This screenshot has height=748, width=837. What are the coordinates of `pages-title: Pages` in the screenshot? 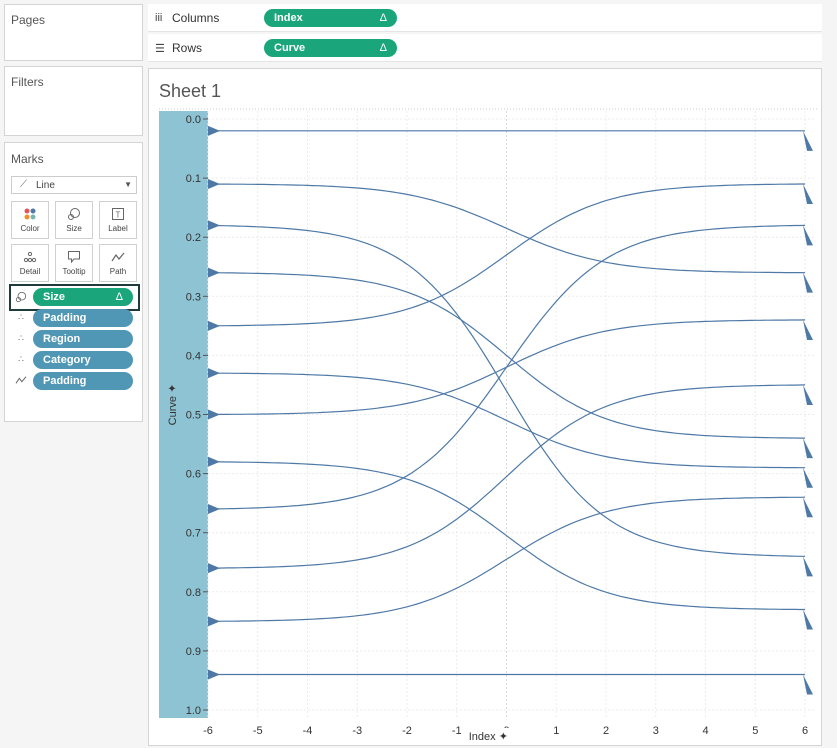 It's located at (28, 20).